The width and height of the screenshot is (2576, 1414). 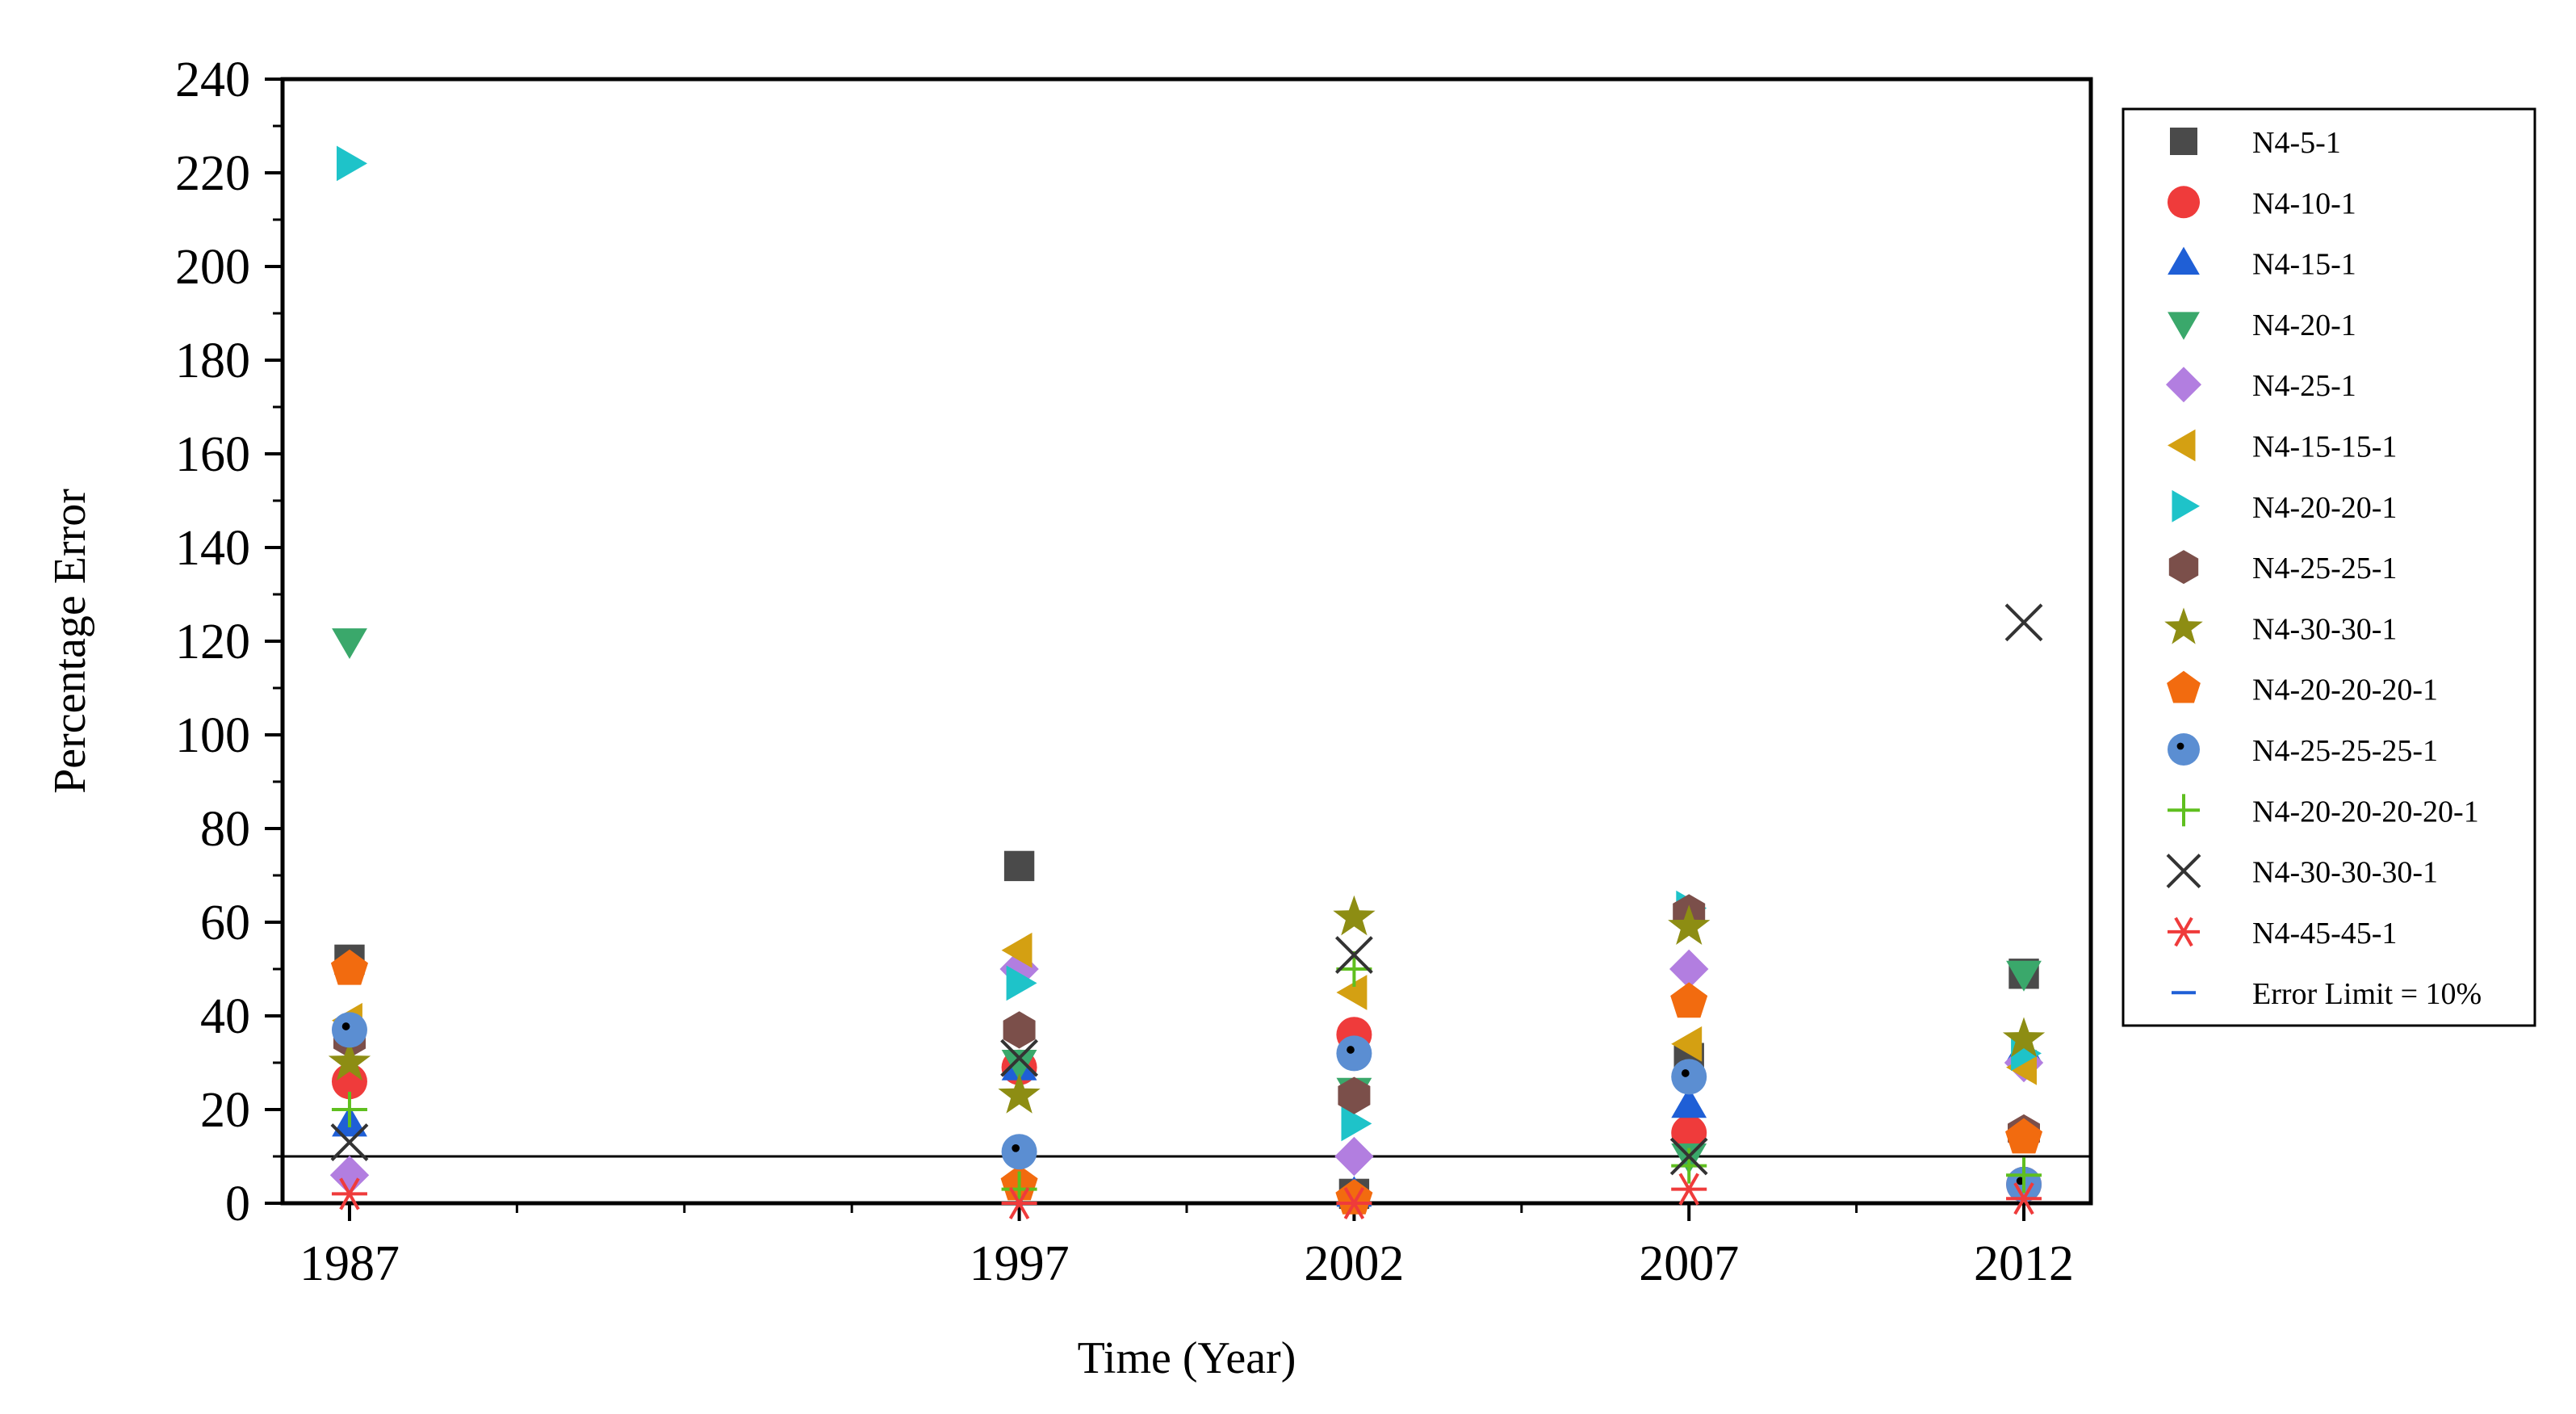 I want to click on y-tick-label: 200, so click(x=212, y=267).